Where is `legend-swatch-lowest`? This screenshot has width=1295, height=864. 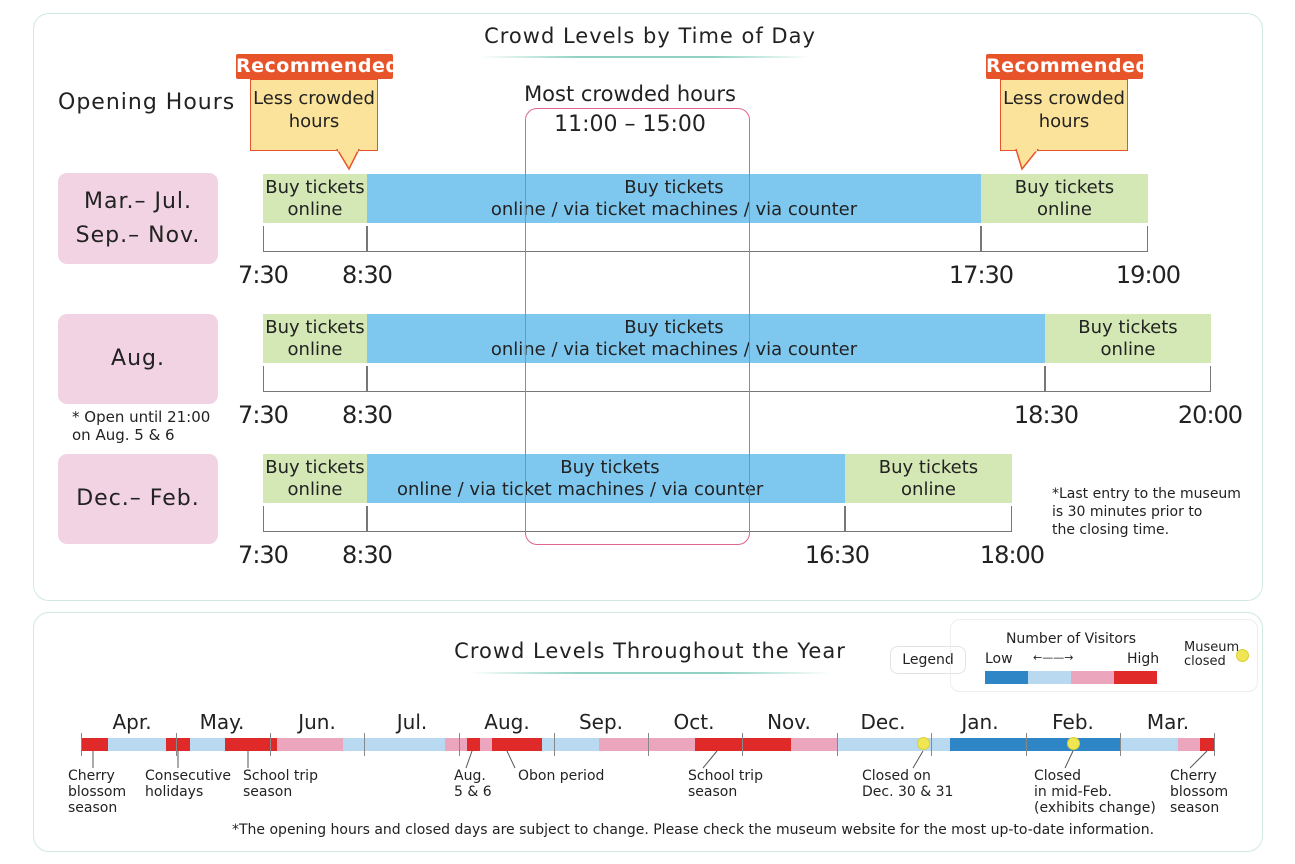
legend-swatch-lowest is located at coordinates (1006, 677).